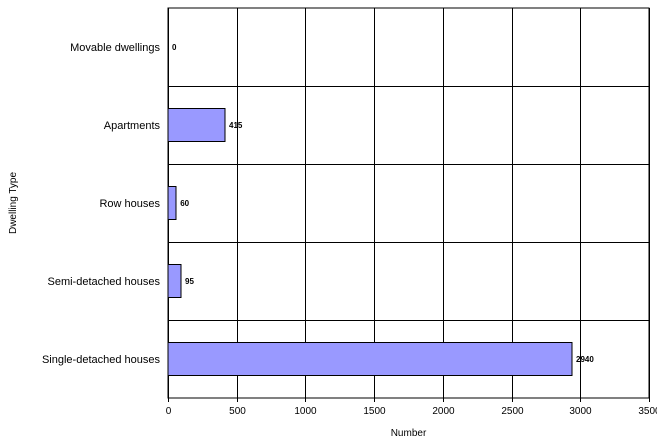  Describe the element at coordinates (184, 203) in the screenshot. I see `data-label: 60` at that location.